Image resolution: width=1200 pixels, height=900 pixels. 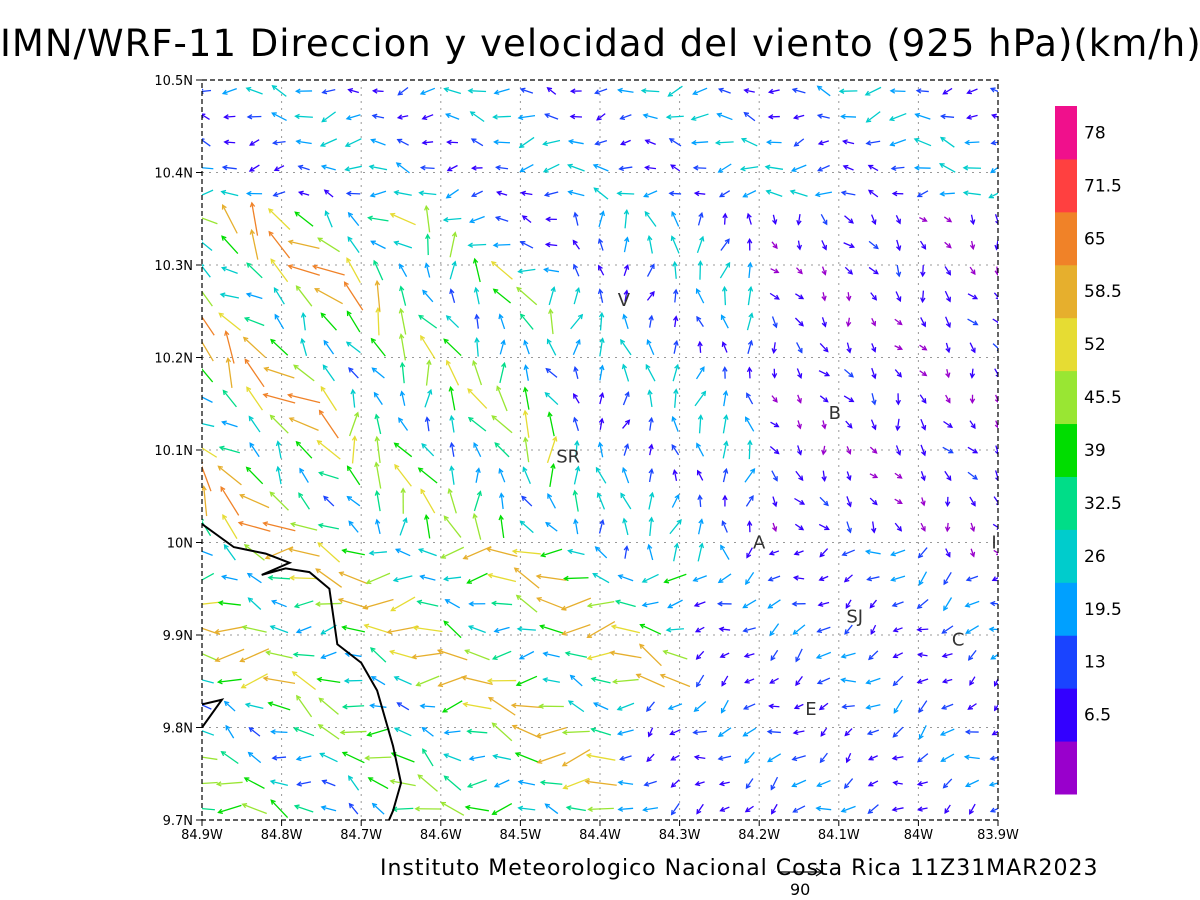 What do you see at coordinates (173, 359) in the screenshot?
I see `y-tick-label: 10.2N` at bounding box center [173, 359].